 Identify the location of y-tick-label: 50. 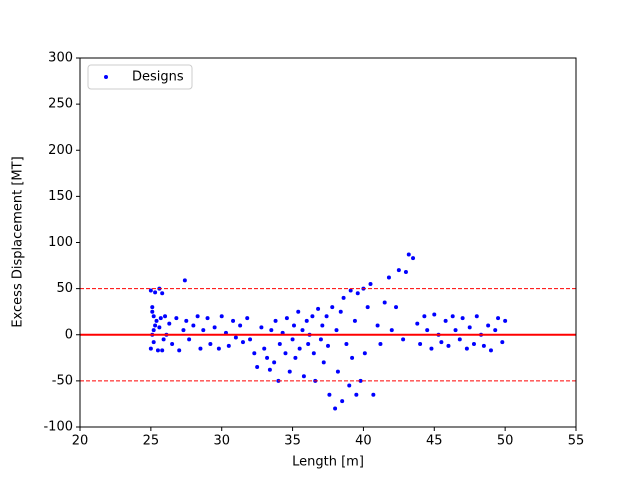
(64, 288).